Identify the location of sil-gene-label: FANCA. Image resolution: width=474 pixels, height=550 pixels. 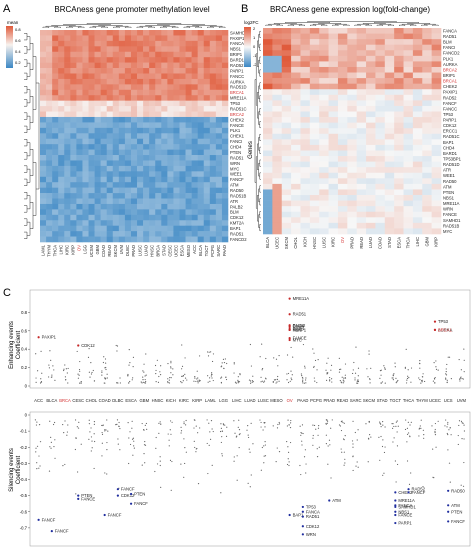
(405, 505).